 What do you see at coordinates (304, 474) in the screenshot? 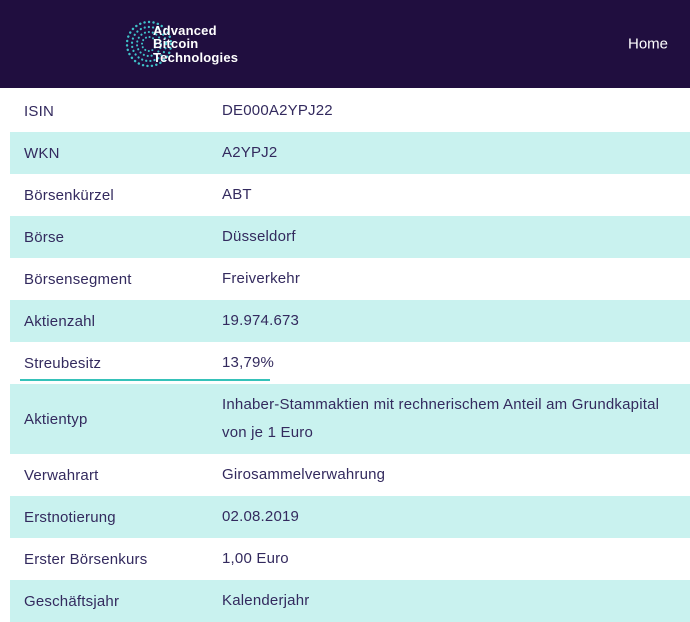
I see `row-value: Girosammelverwahrung` at bounding box center [304, 474].